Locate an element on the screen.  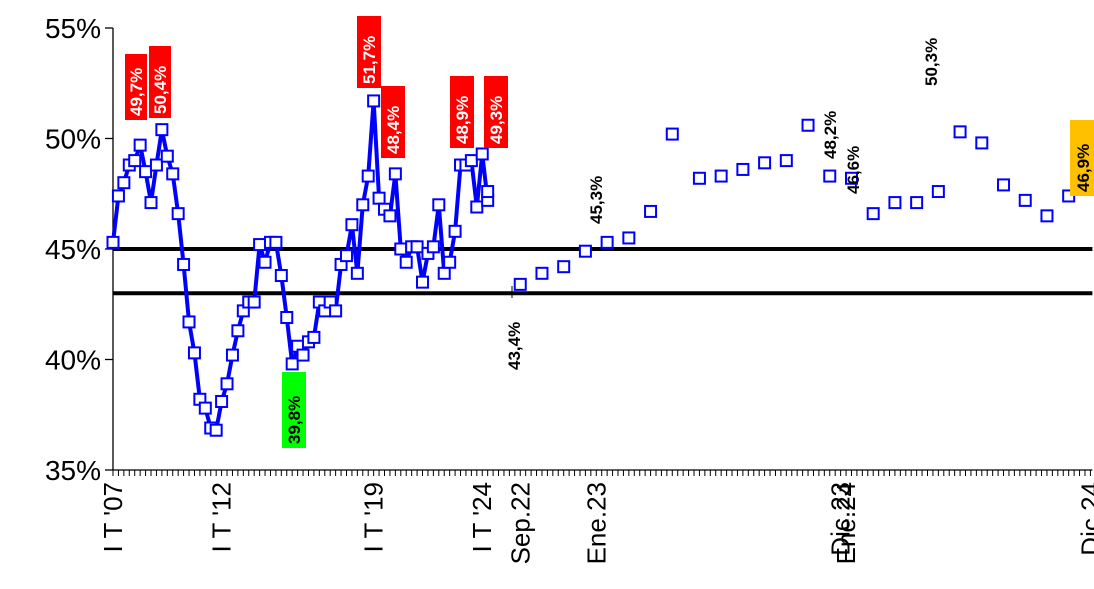
data-label-text: 46,6% is located at coordinates (853, 170).